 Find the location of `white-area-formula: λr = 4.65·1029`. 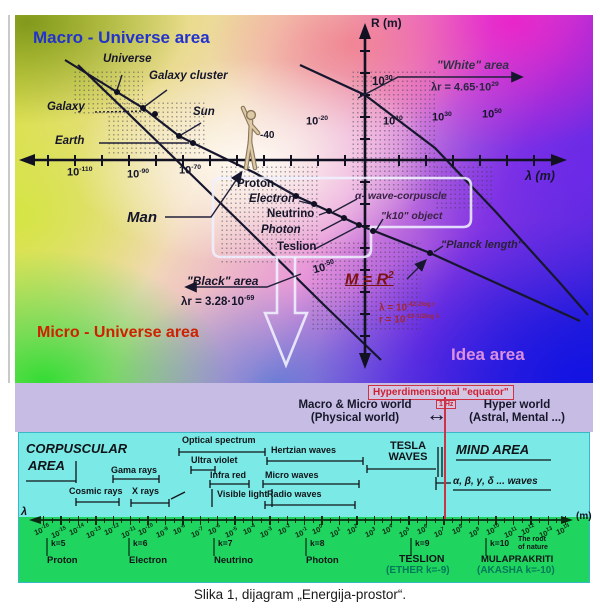

white-area-formula: λr = 4.65·1029 is located at coordinates (465, 87).